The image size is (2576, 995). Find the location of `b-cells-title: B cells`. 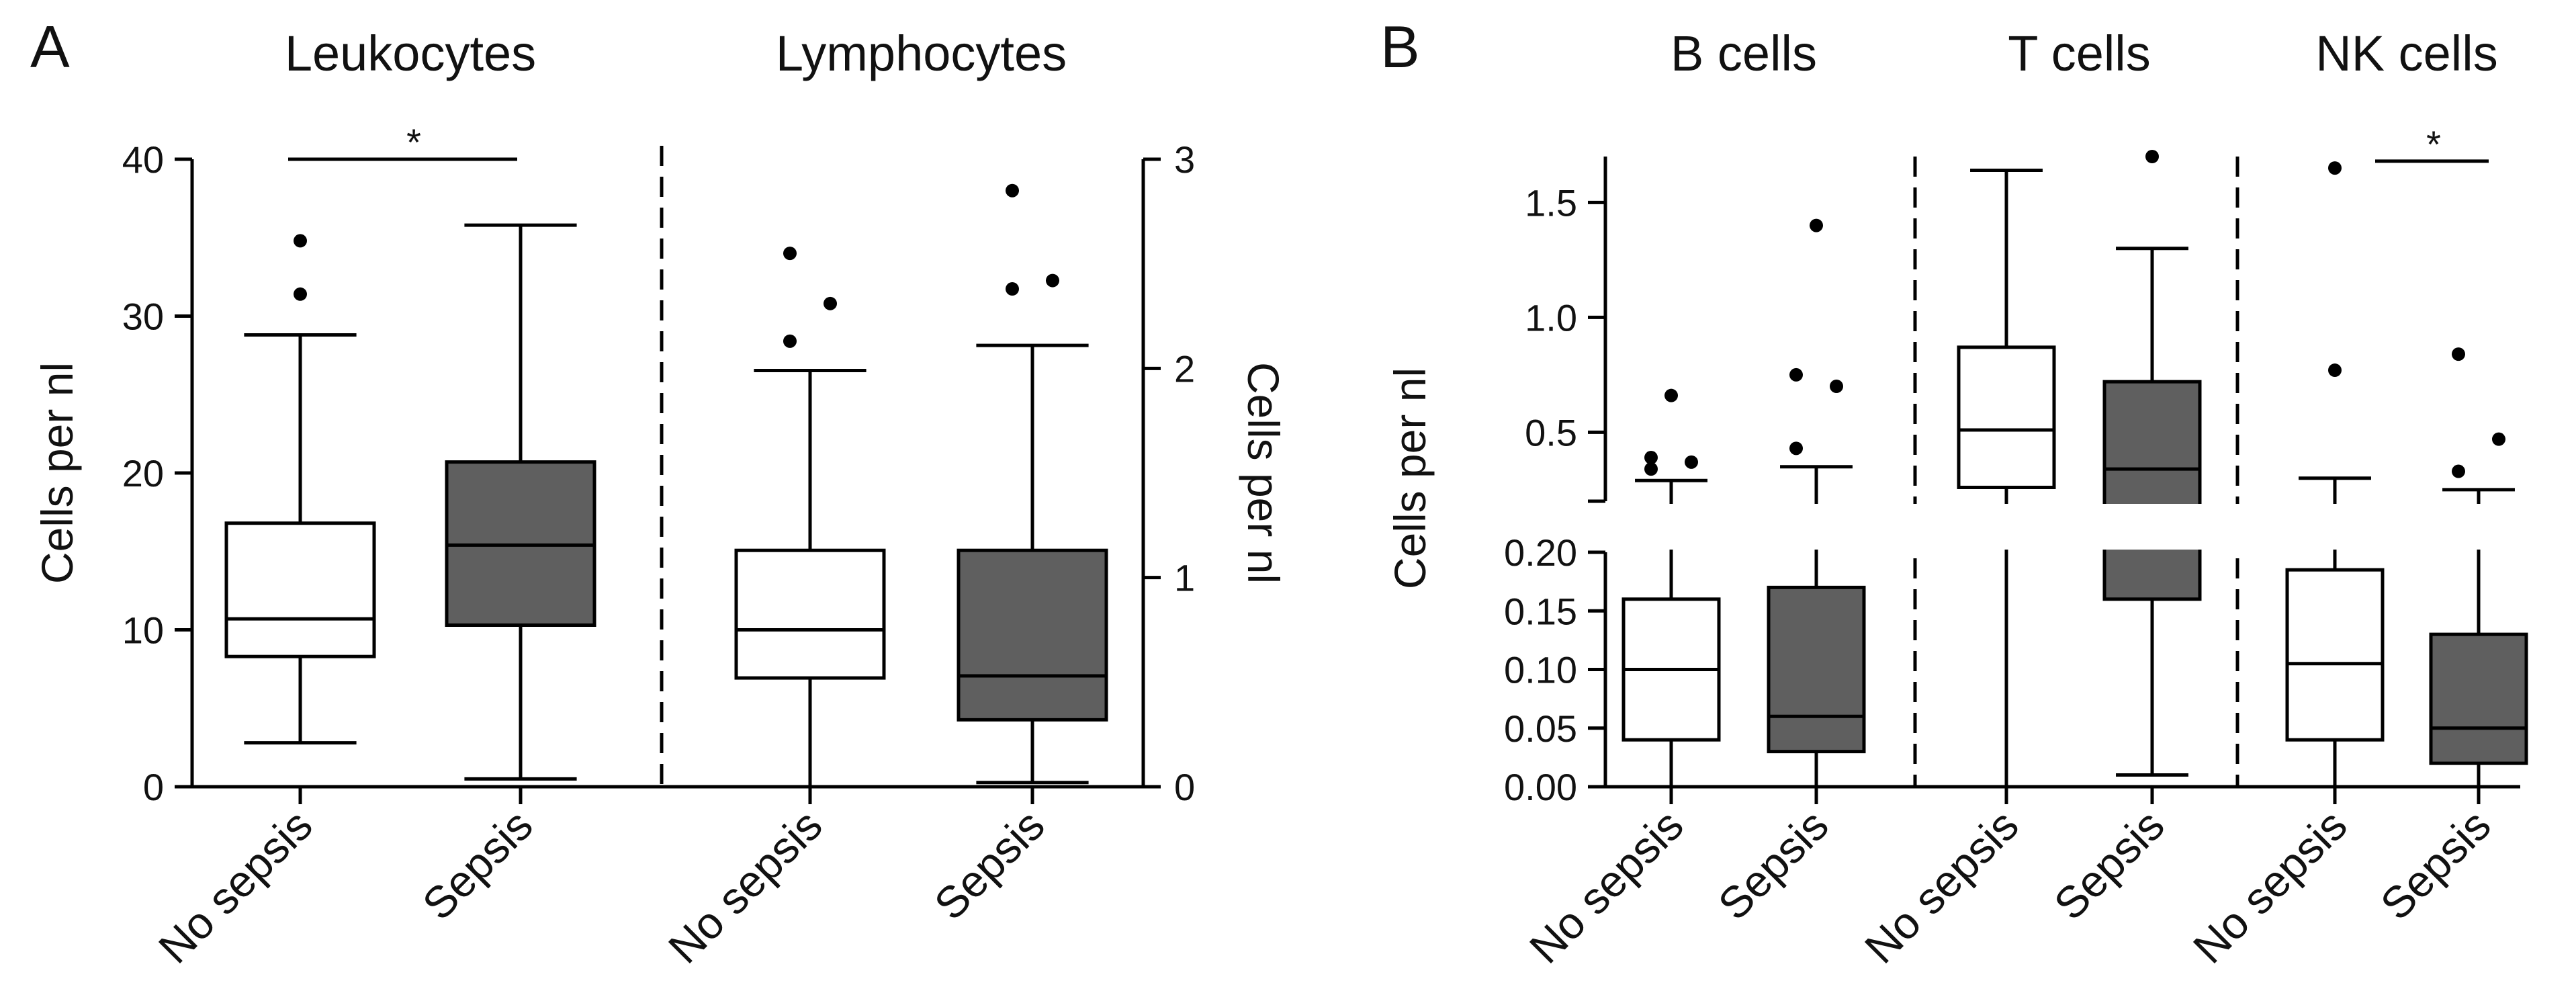

b-cells-title: B cells is located at coordinates (1744, 53).